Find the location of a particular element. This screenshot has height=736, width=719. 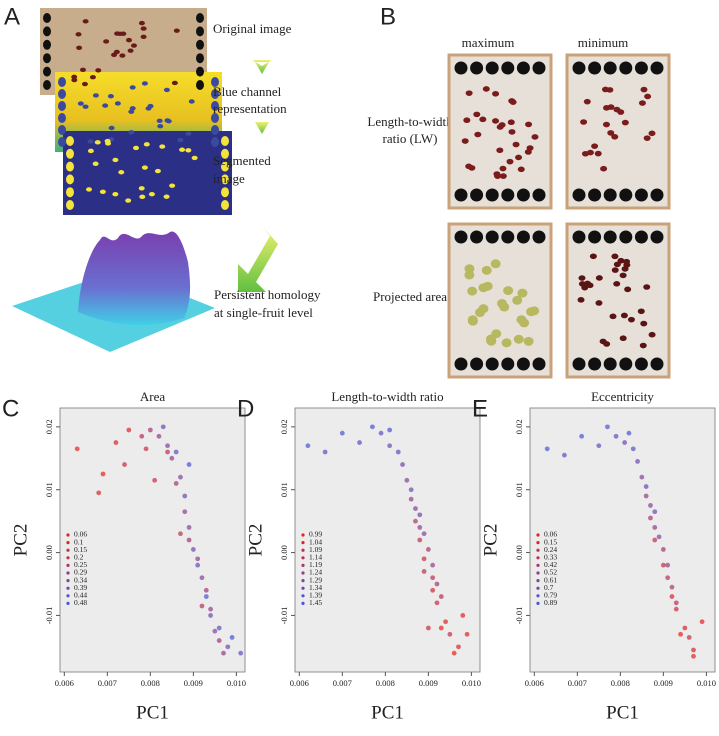

row-label: ratio (LW) is located at coordinates (410, 138).